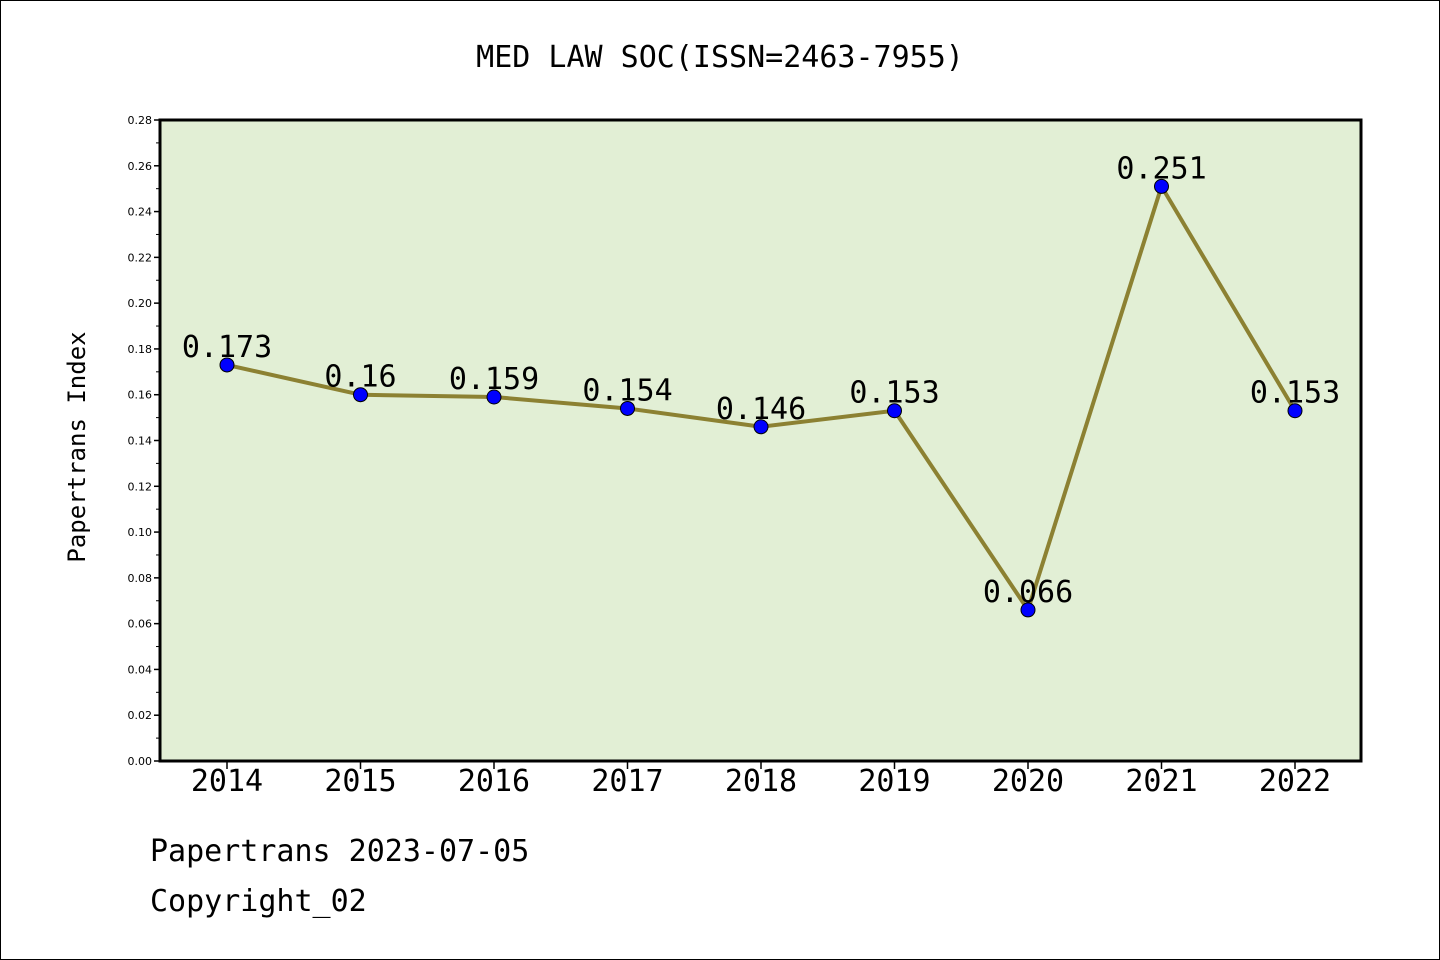 Image resolution: width=1440 pixels, height=960 pixels. Describe the element at coordinates (494, 781) in the screenshot. I see `x-tick-label: 2016` at that location.